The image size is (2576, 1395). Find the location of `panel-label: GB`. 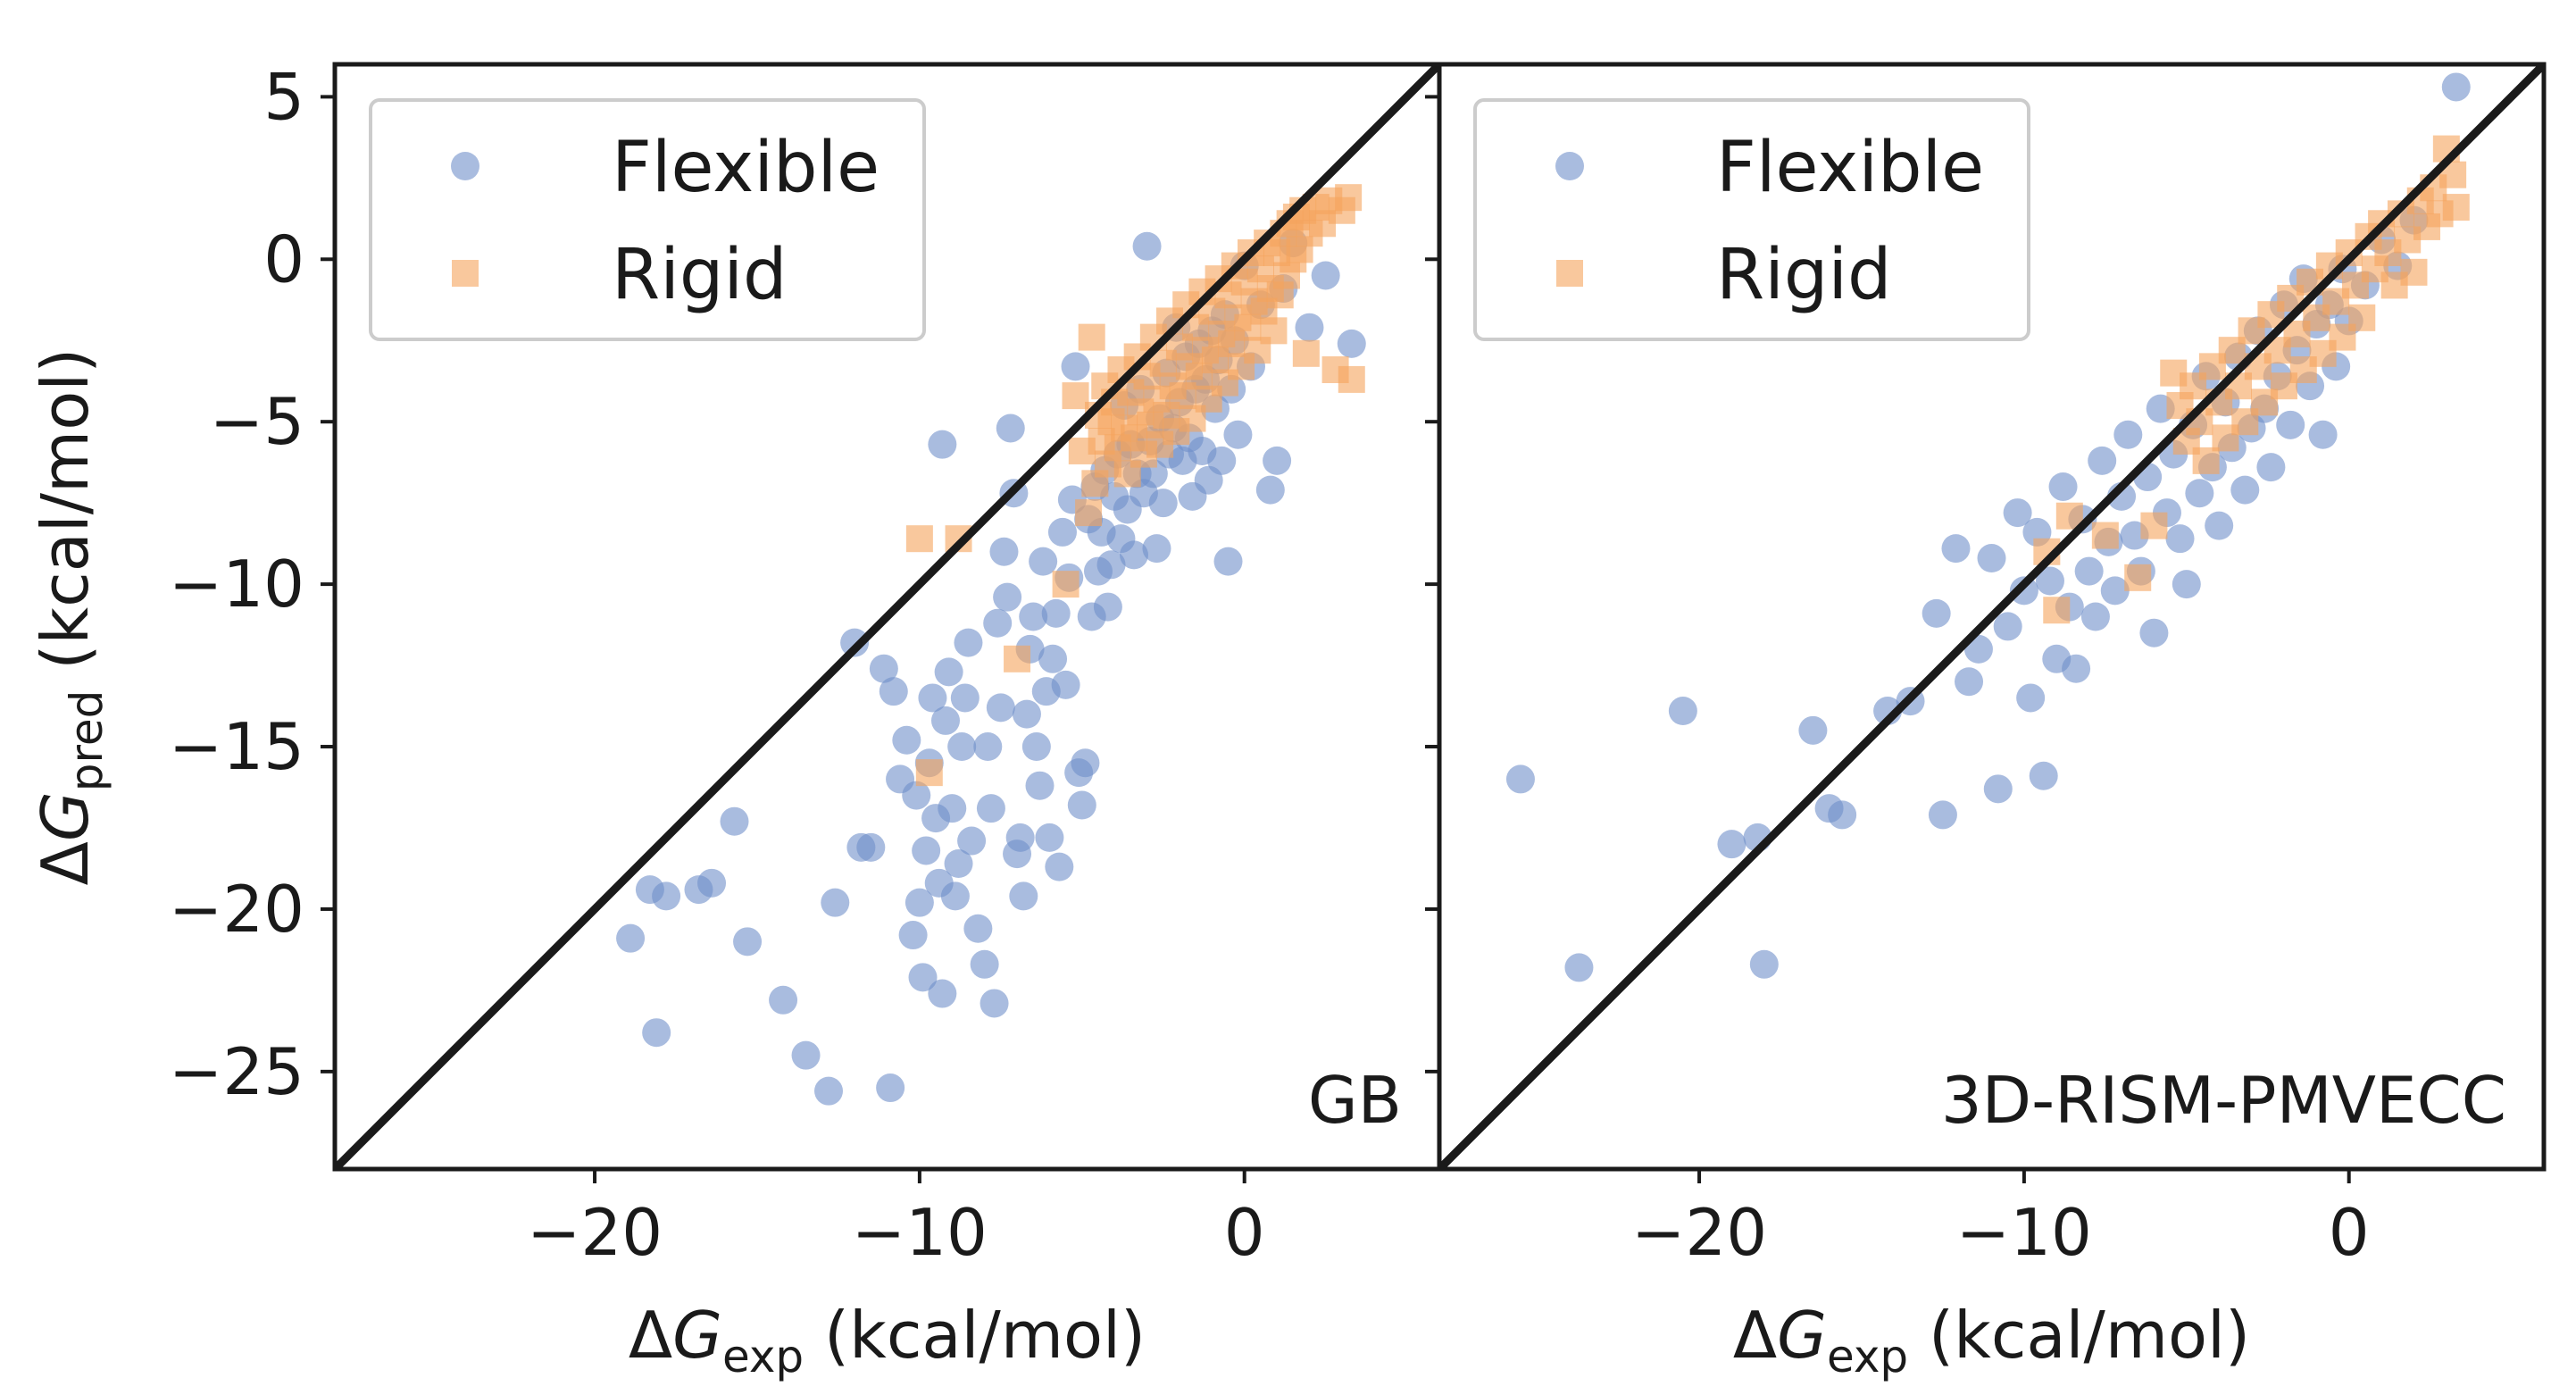

panel-label: GB is located at coordinates (1355, 1100).